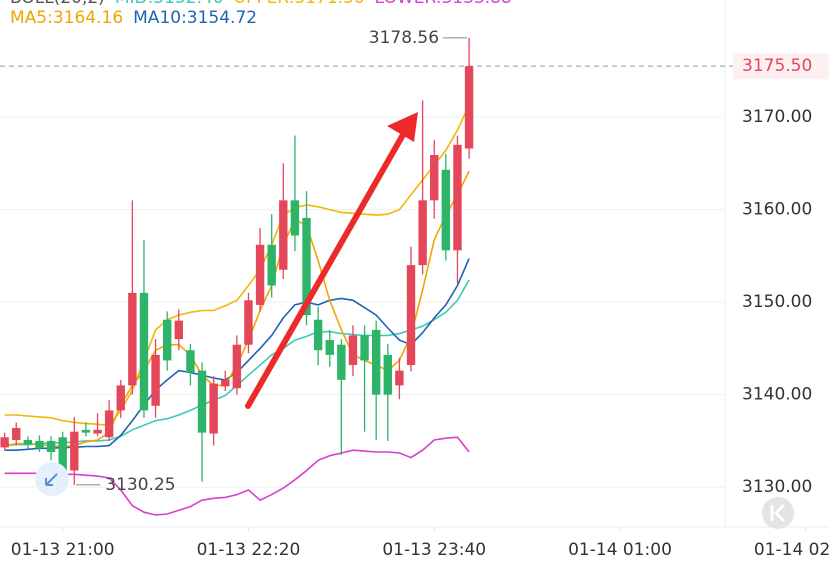 Image resolution: width=829 pixels, height=577 pixels. I want to click on back-icon, so click(778, 513).